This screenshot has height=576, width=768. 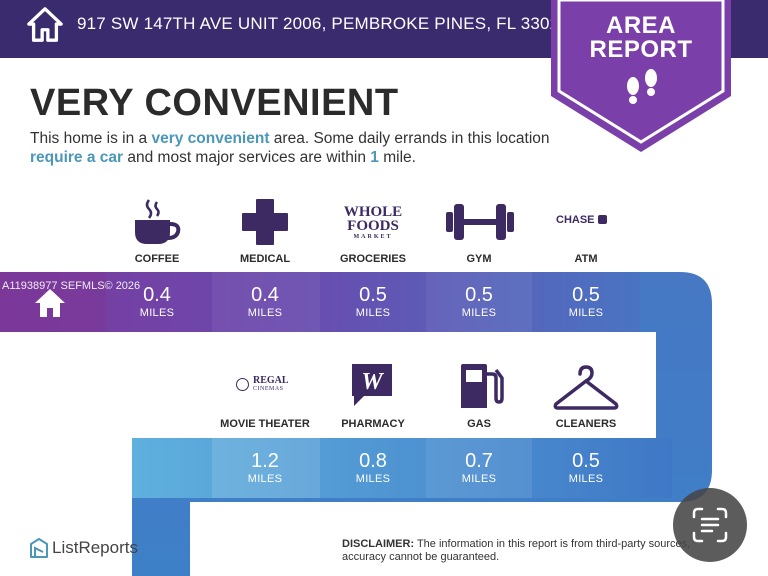 What do you see at coordinates (480, 222) in the screenshot?
I see `dumbbell-icon` at bounding box center [480, 222].